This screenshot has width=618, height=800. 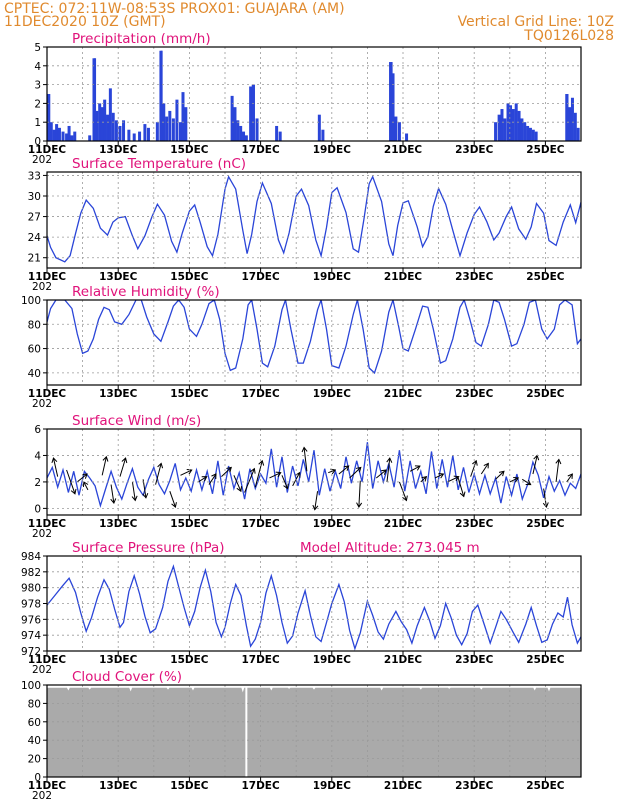 I want to click on precip-ytick-label: 3, so click(x=37, y=86).